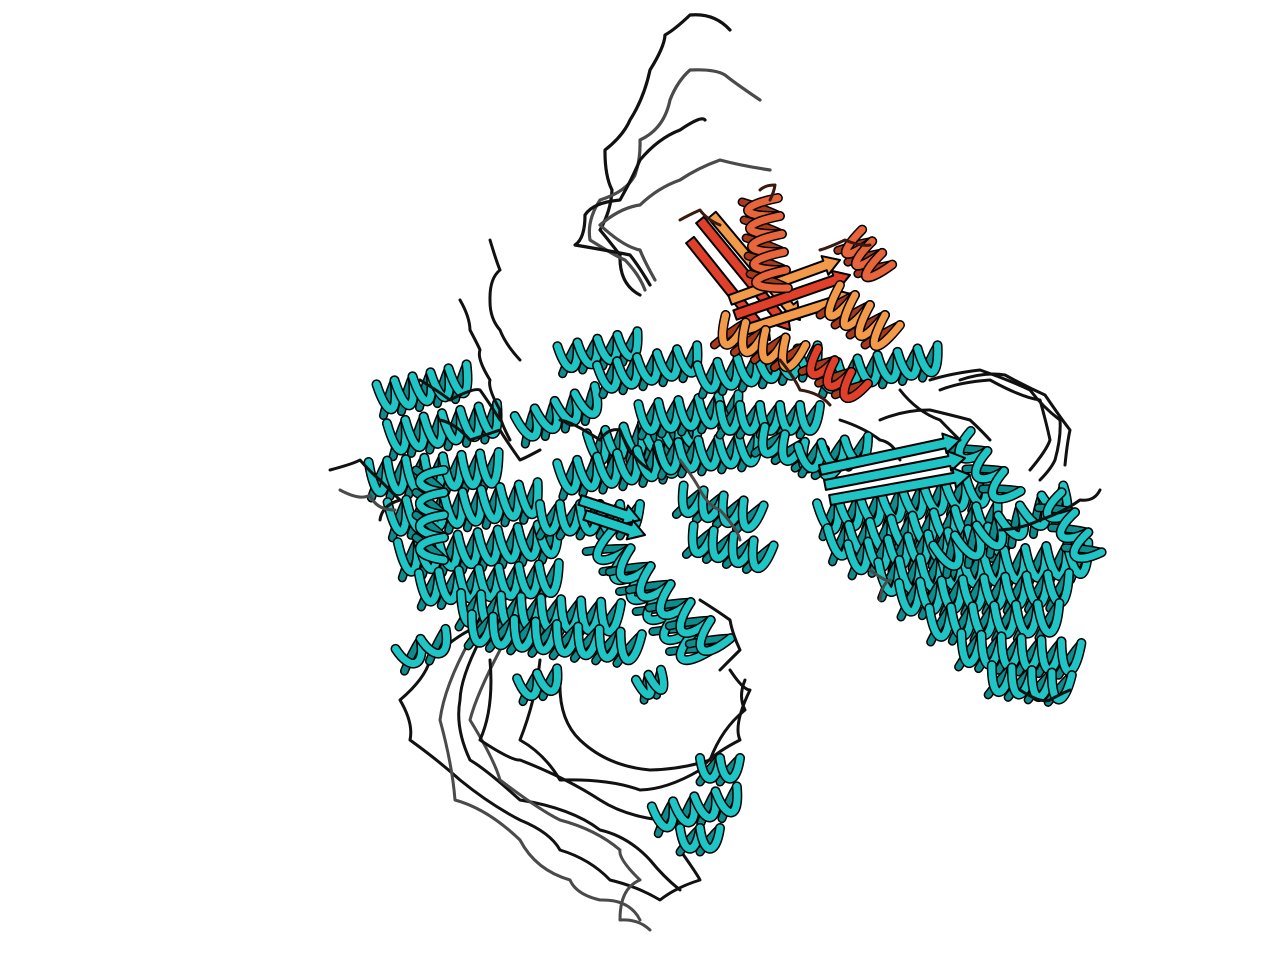 This screenshot has height=960, width=1280. I want to click on bound-beta-strand, so click(784, 280).